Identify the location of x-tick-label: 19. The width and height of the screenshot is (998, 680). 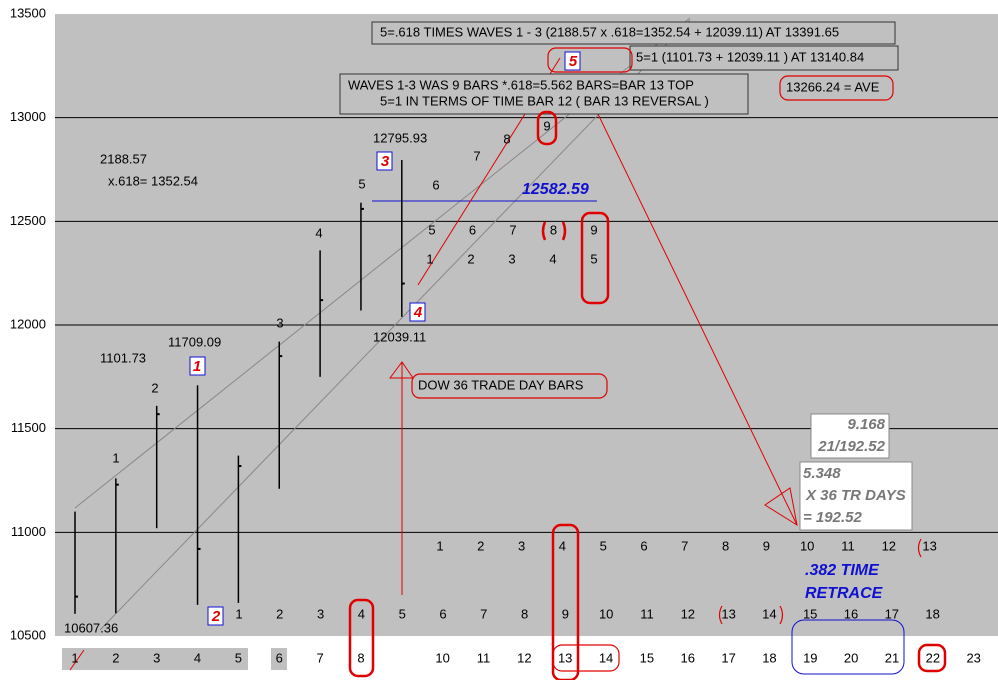
(810, 657).